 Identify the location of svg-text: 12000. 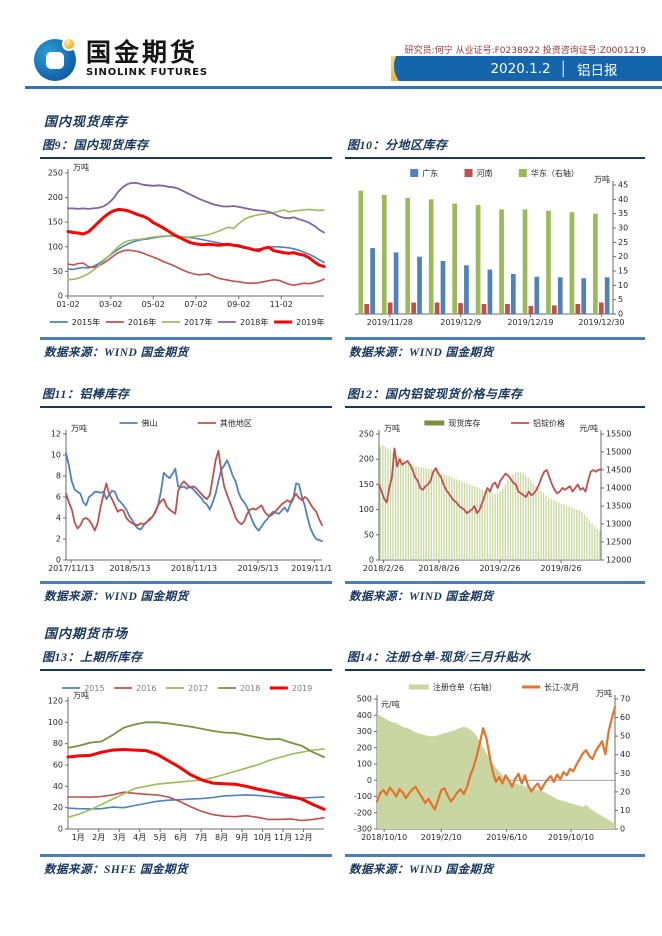
(618, 560).